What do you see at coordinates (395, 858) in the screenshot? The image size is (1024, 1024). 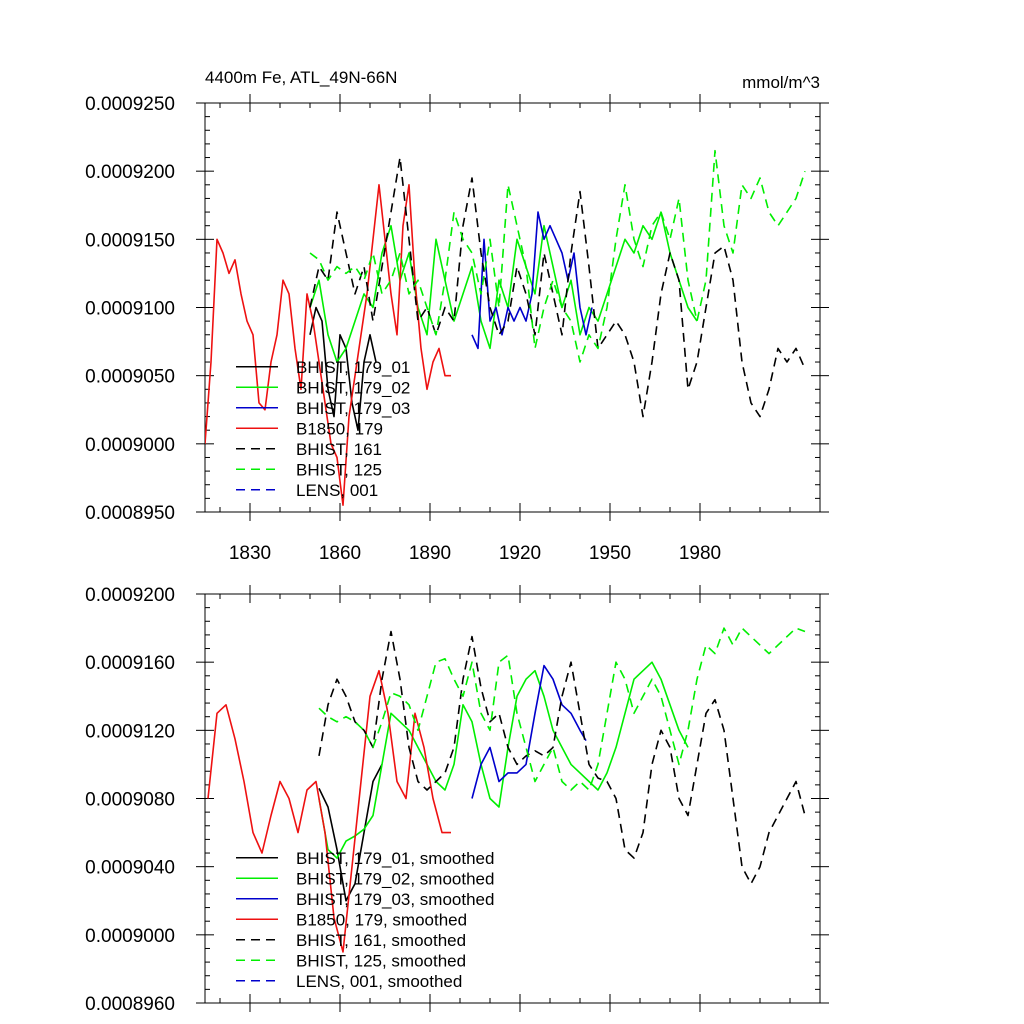 I see `legend-label: BHIST, 179_01, smoothed` at bounding box center [395, 858].